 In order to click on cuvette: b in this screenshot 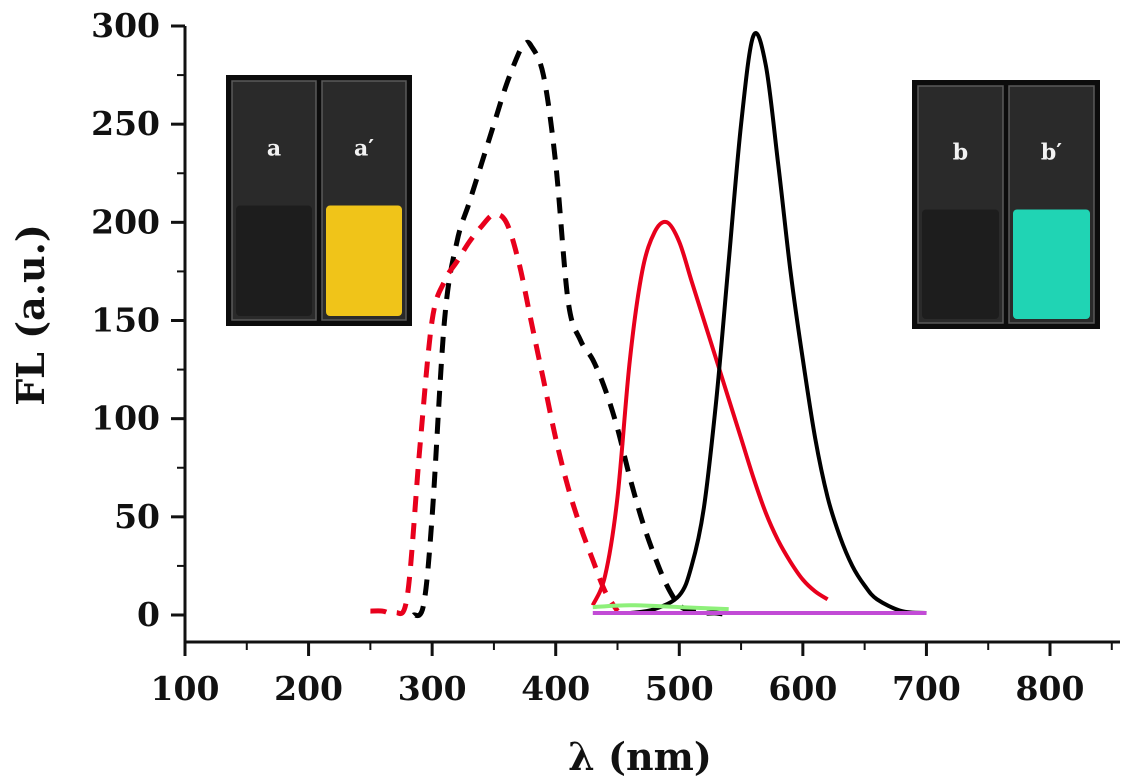, I will do `click(960, 204)`.